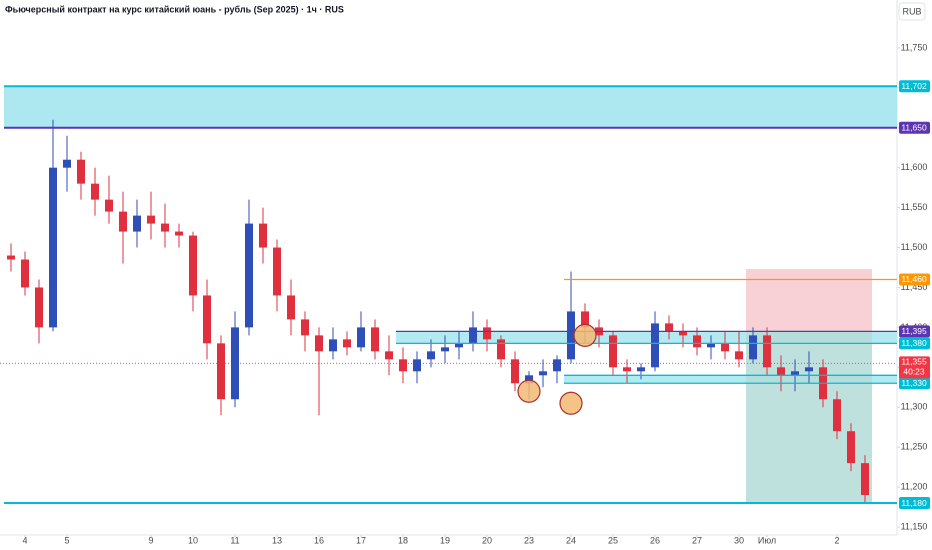 The height and width of the screenshot is (550, 932). What do you see at coordinates (836, 540) in the screenshot?
I see `x-tick-label: 2` at bounding box center [836, 540].